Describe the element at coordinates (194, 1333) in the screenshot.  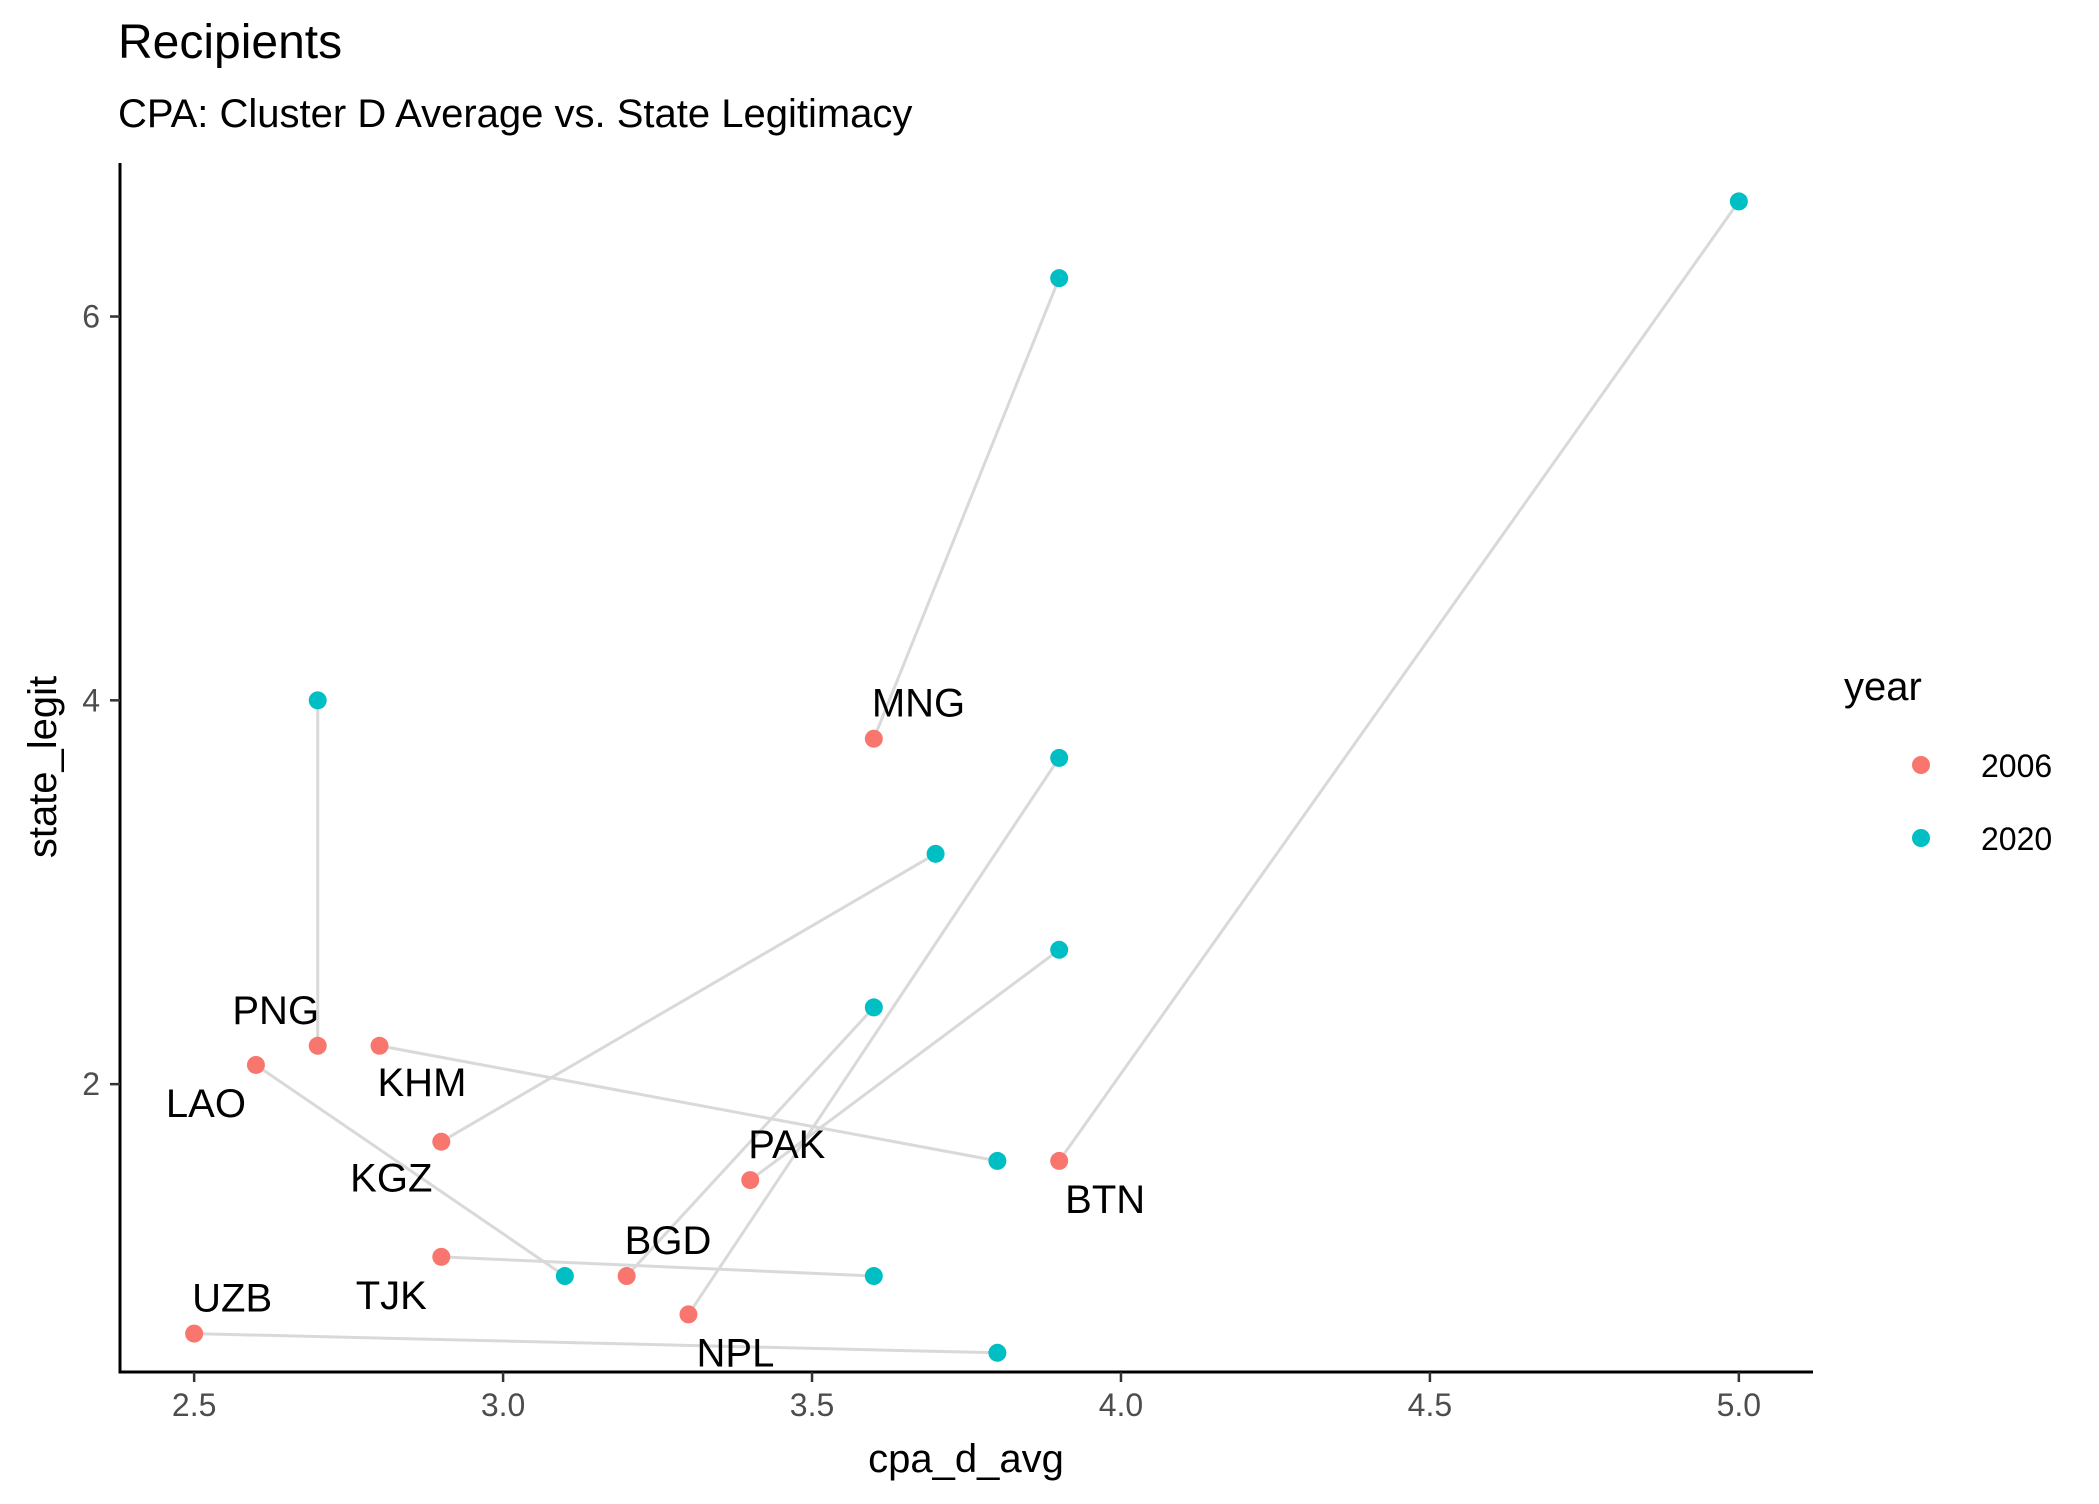
I see `point-uzb-2006` at that location.